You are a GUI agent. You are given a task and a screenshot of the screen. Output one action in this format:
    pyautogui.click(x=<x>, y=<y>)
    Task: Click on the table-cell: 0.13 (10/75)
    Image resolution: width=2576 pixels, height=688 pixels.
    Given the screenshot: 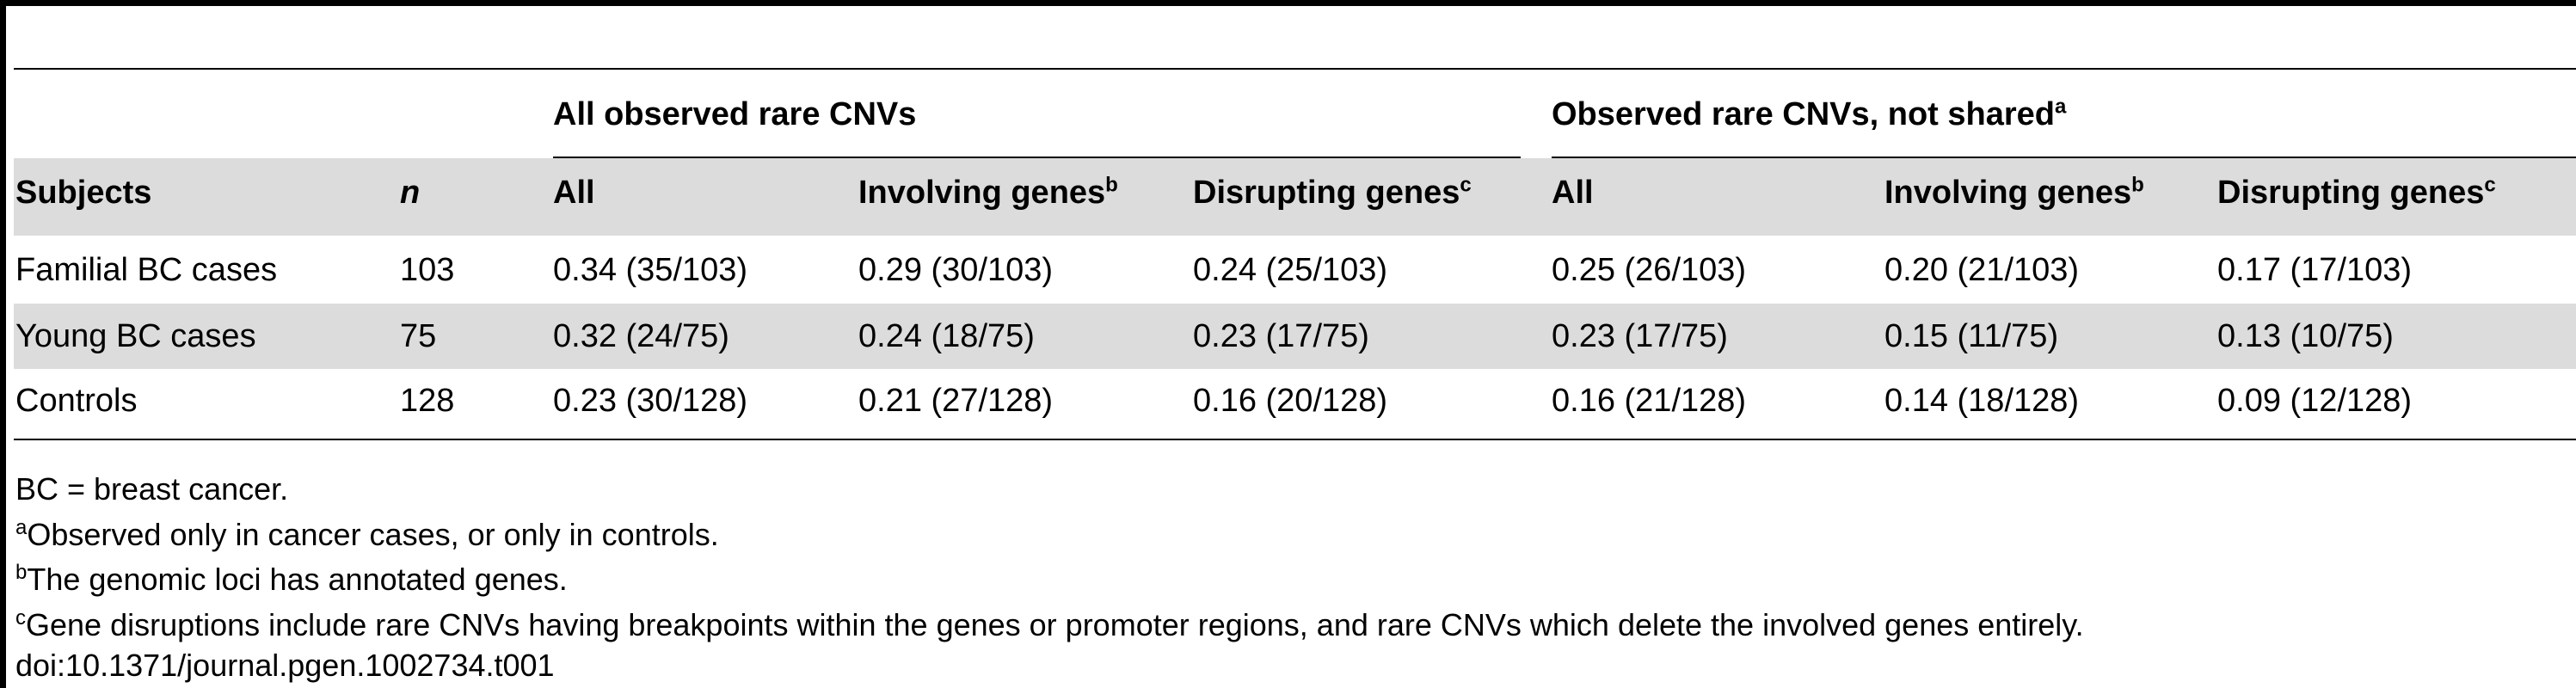 What is the action you would take?
    pyautogui.click(x=2305, y=336)
    